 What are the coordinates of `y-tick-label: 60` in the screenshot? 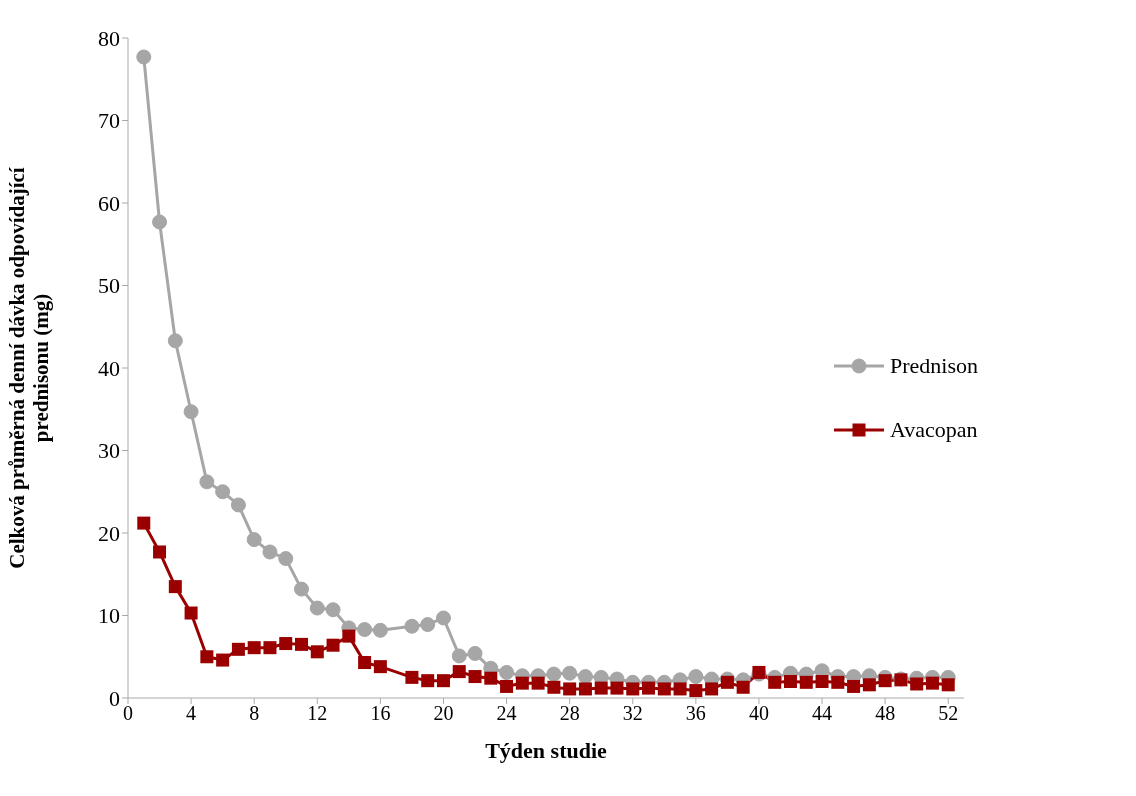 It's located at (109, 203).